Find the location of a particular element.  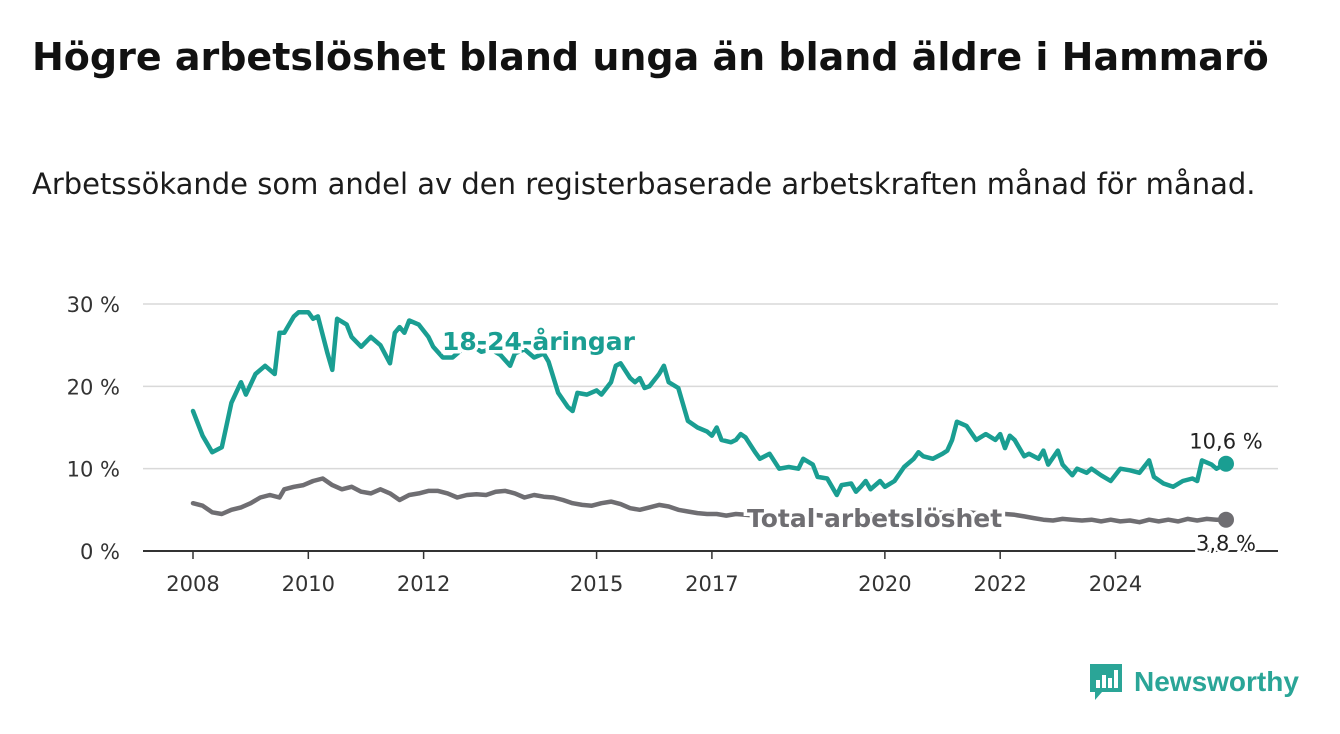

brand-name: Newsworthy is located at coordinates (1216, 681).